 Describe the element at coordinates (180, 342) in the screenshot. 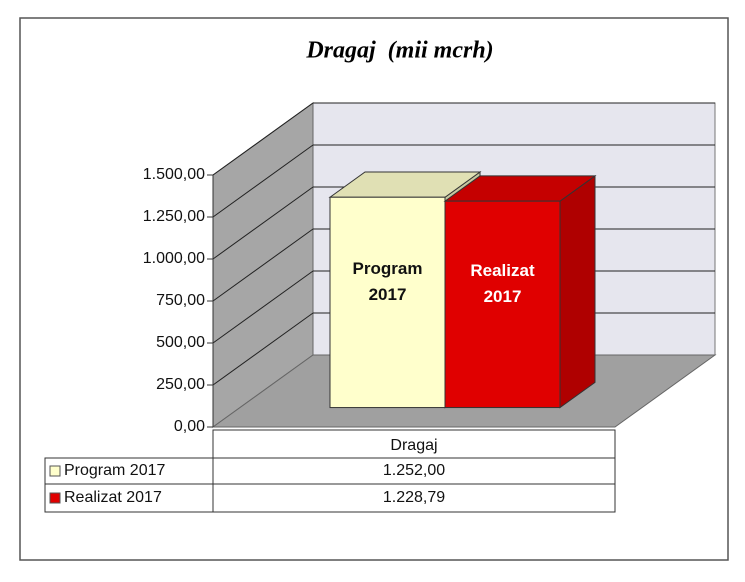

I see `y-tick-label: 500,00` at that location.